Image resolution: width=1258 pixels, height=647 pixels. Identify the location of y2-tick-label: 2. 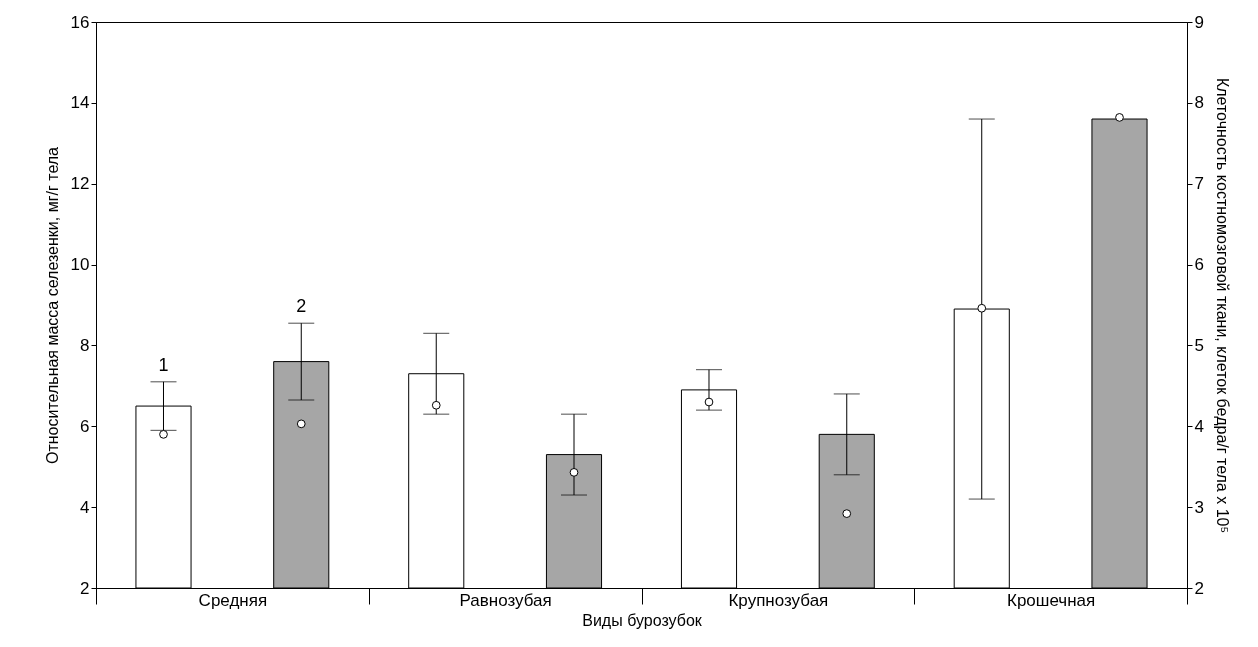
(1199, 588).